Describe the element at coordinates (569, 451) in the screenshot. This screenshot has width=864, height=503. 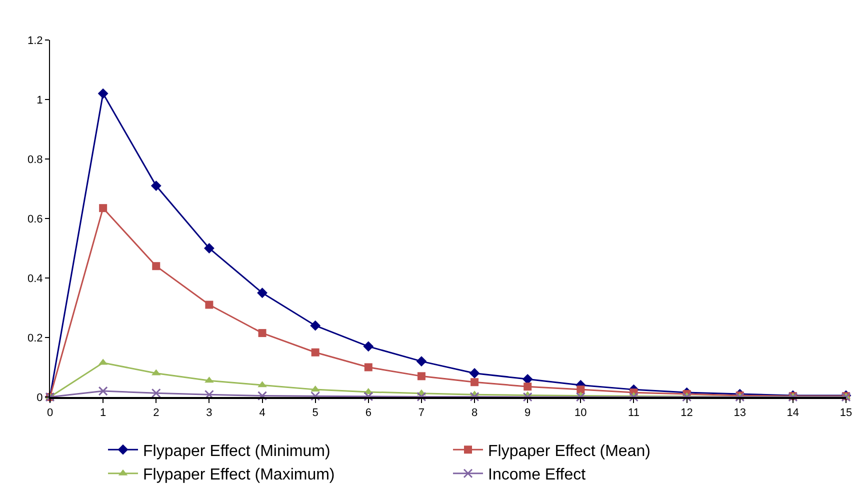
I see `legend-label: Flypaper Effect (Mean)` at that location.